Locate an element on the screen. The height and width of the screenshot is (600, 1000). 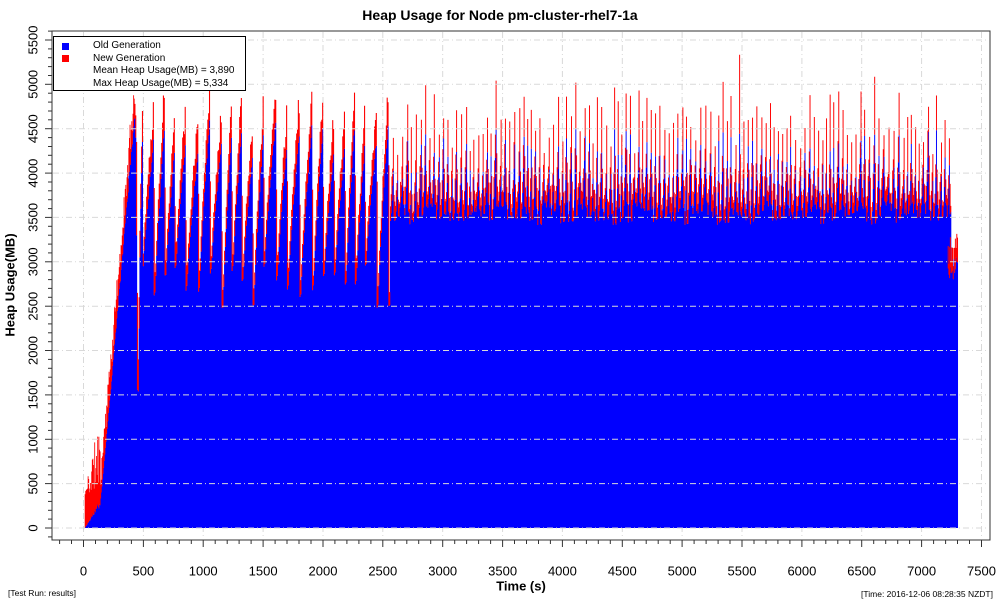
legend-item-new-generation: New Generation is located at coordinates (149, 59).